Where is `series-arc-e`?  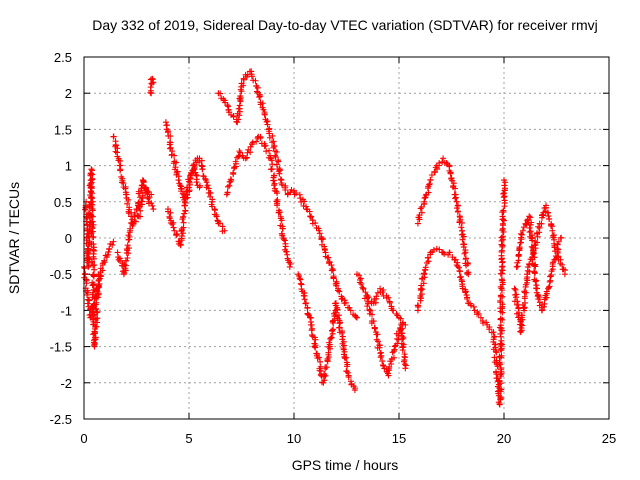
series-arc-e is located at coordinates (152, 86).